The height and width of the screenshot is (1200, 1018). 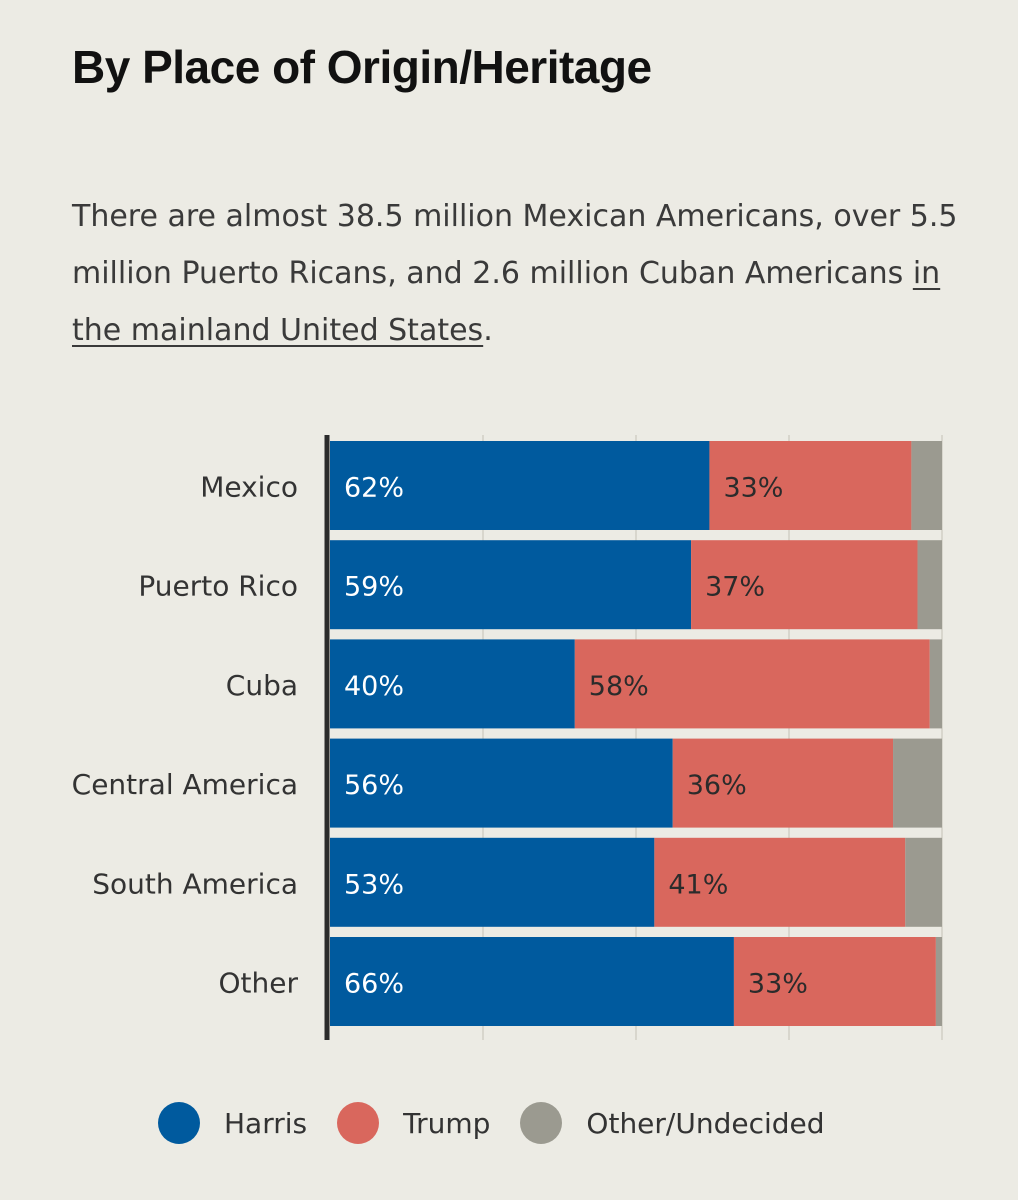 What do you see at coordinates (262, 685) in the screenshot?
I see `category-label: Cuba` at bounding box center [262, 685].